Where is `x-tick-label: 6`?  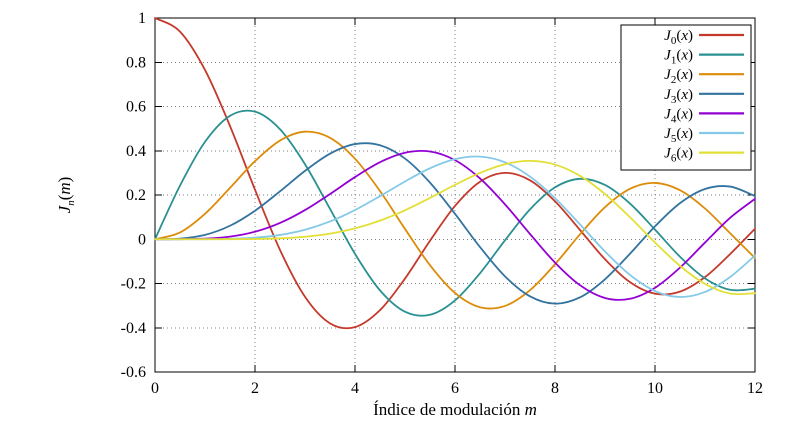 x-tick-label: 6 is located at coordinates (455, 388).